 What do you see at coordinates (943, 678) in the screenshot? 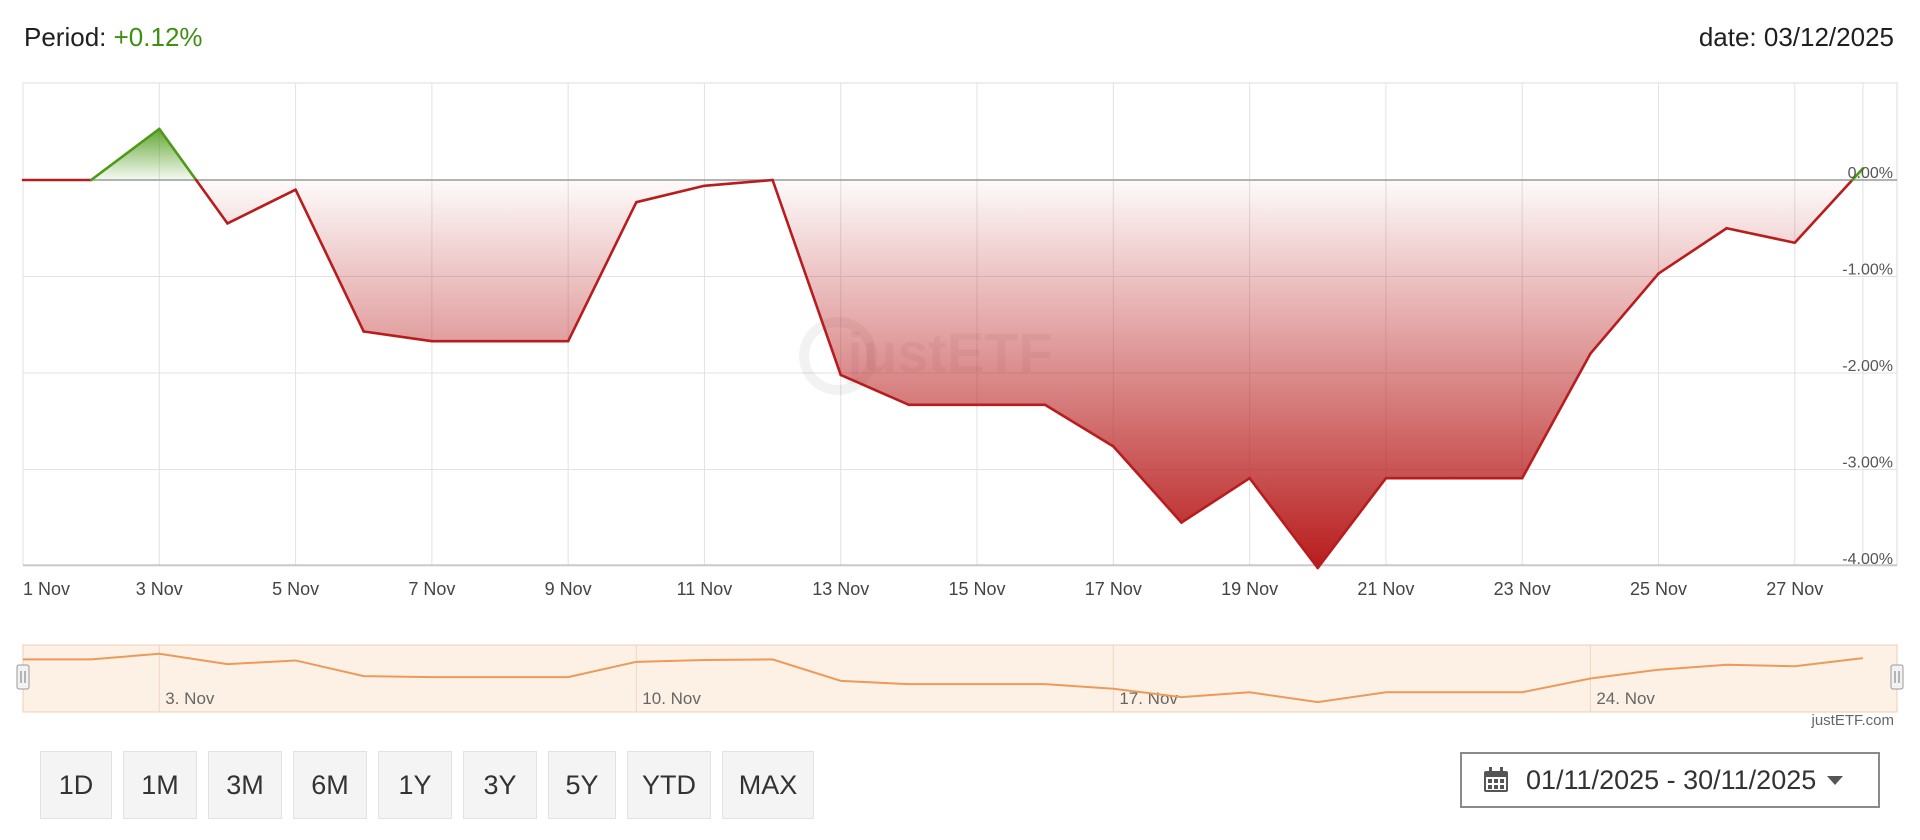
I see `navigator-line` at bounding box center [943, 678].